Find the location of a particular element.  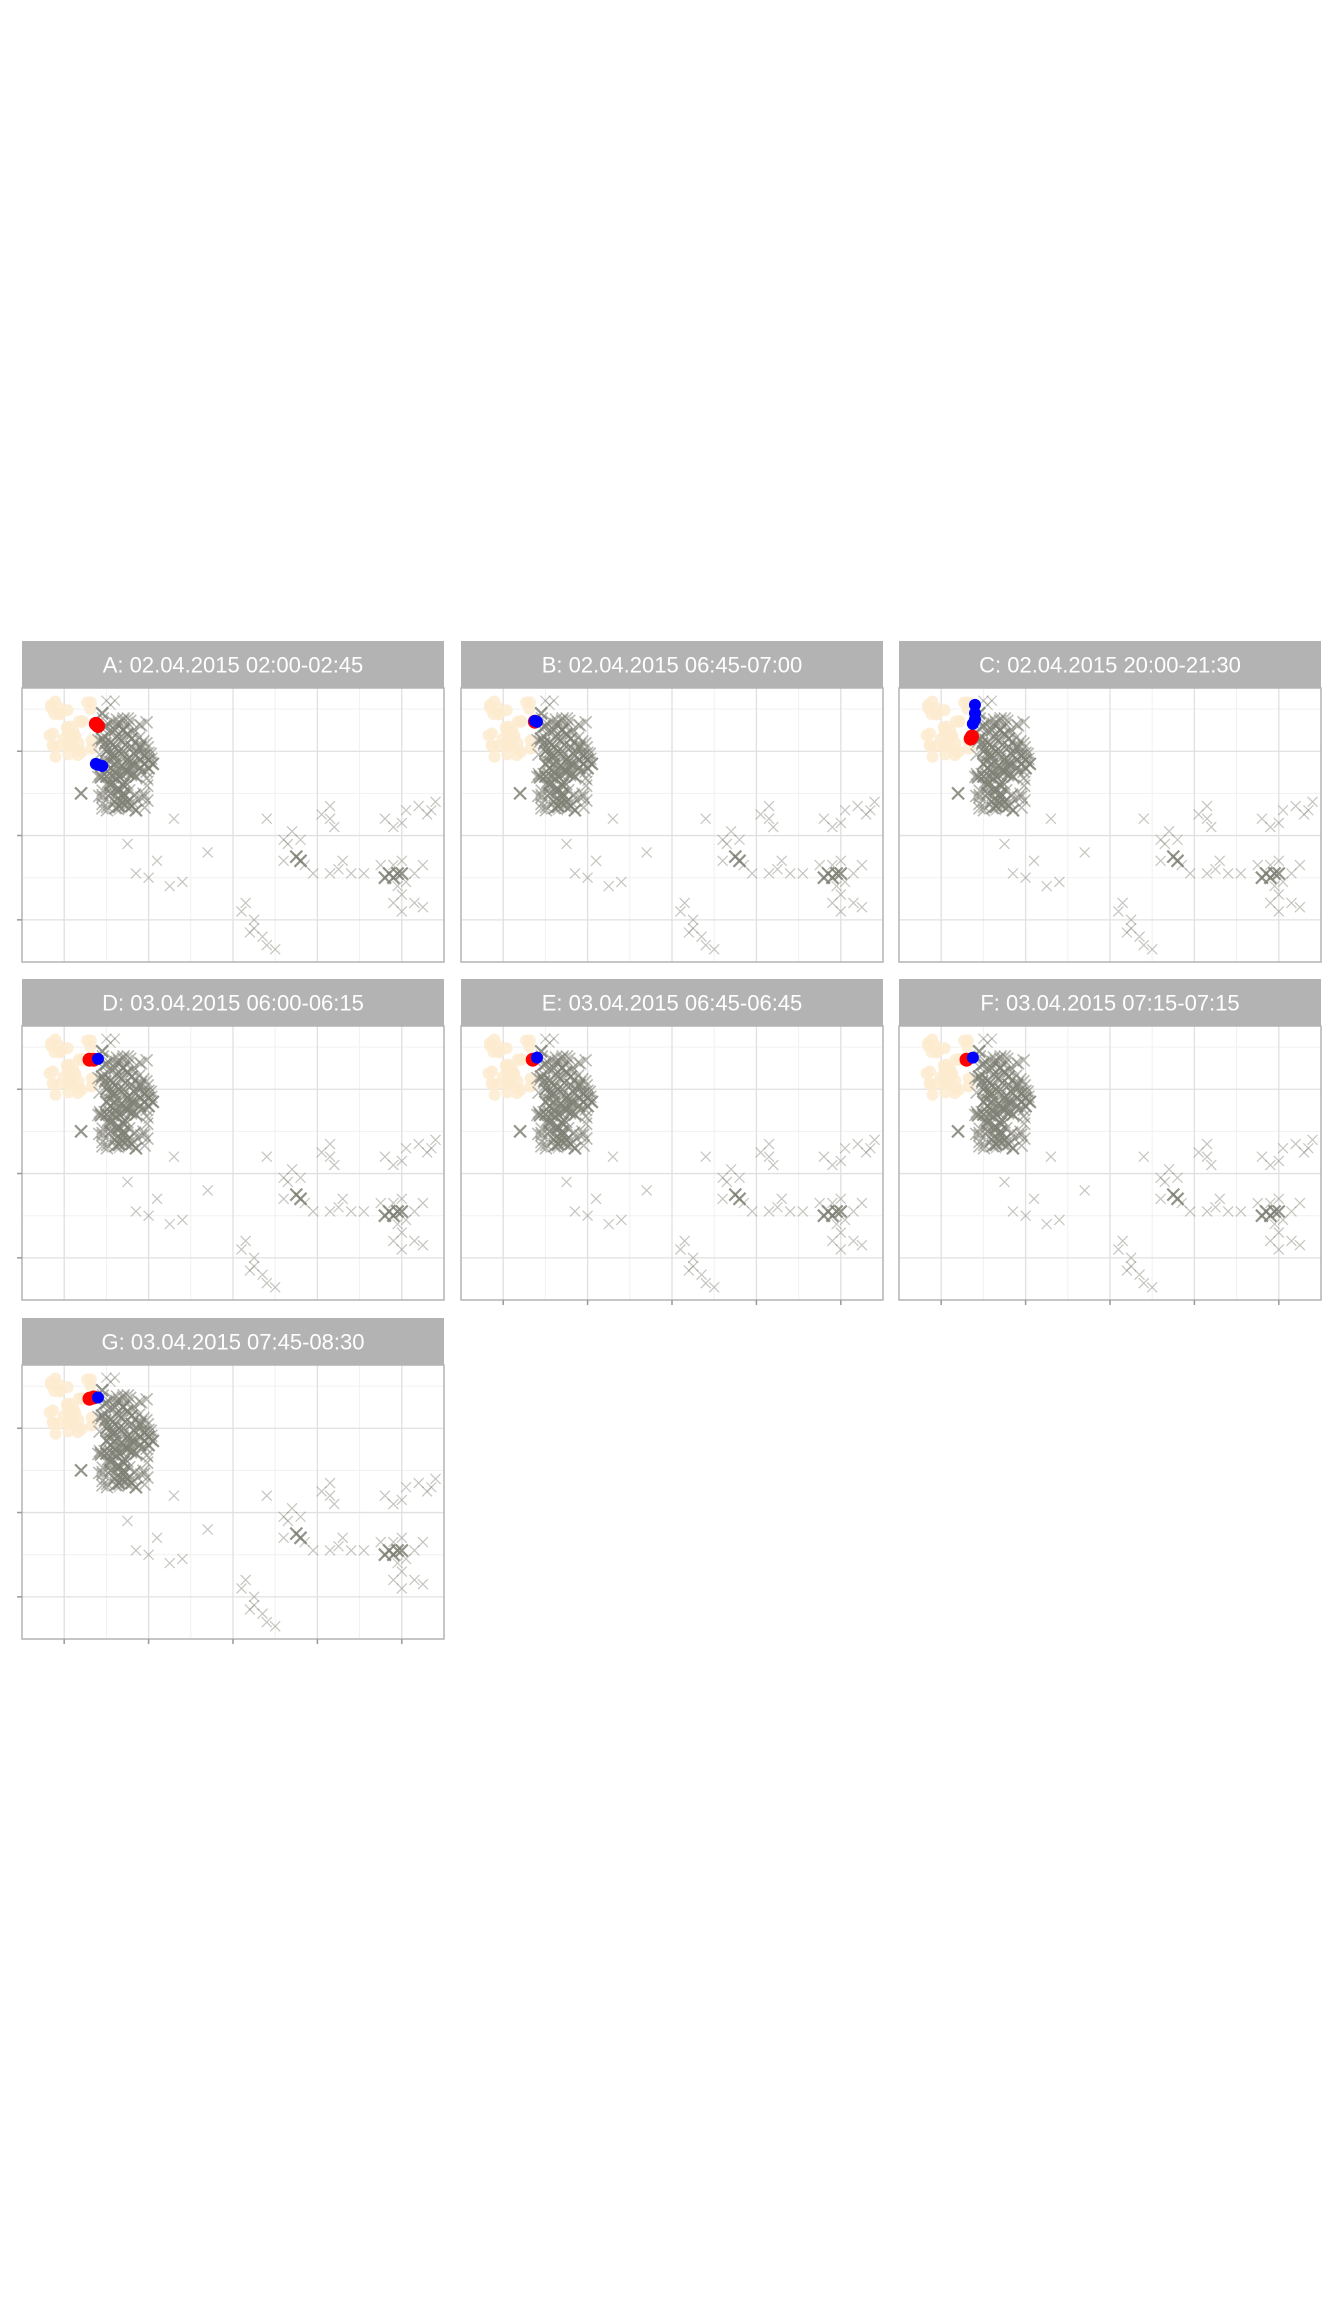

red-point is located at coordinates (95, 723).